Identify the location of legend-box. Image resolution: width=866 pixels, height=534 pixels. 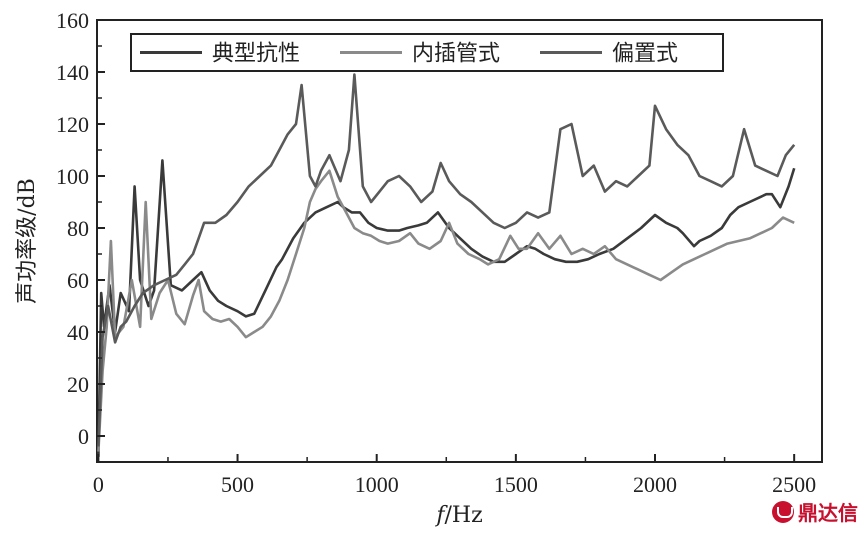
(427, 52).